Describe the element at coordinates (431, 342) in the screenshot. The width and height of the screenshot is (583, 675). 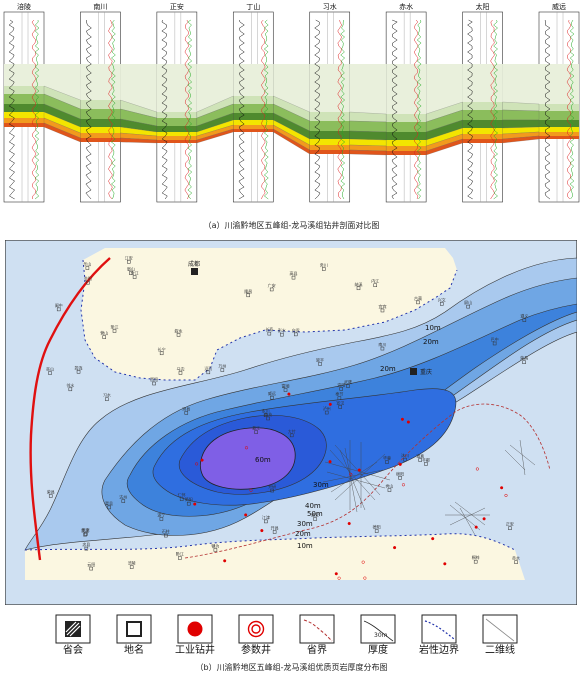
I see `contour-label: 20m` at that location.